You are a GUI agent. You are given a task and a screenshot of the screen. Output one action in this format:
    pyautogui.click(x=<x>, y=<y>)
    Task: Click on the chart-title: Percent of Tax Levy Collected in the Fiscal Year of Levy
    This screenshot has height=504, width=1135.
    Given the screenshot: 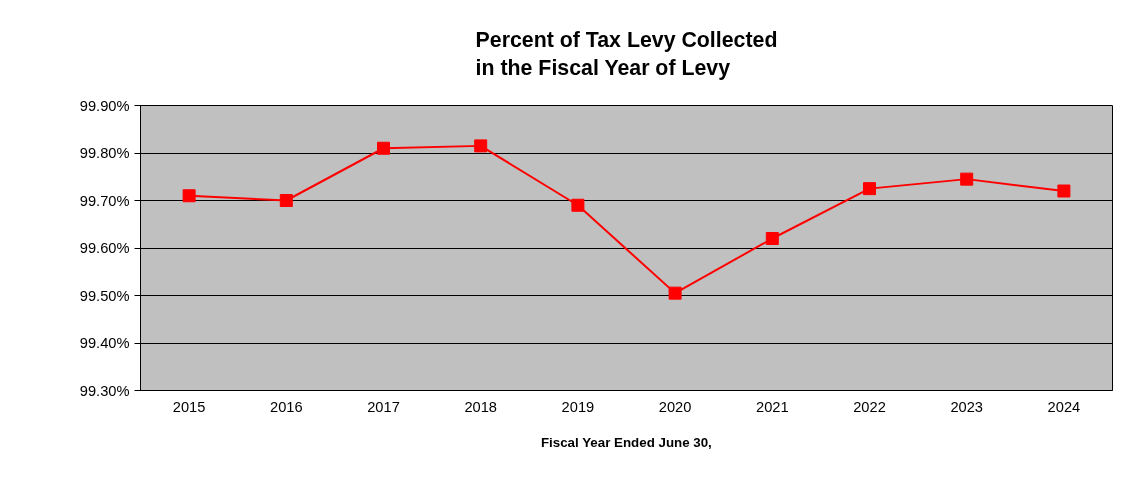 What is the action you would take?
    pyautogui.click(x=626, y=54)
    